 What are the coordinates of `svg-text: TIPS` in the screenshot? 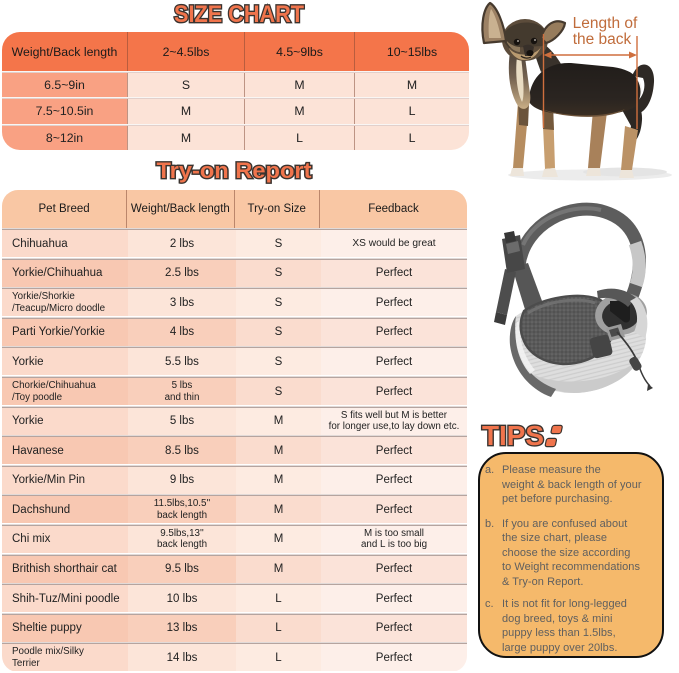 It's located at (513, 435).